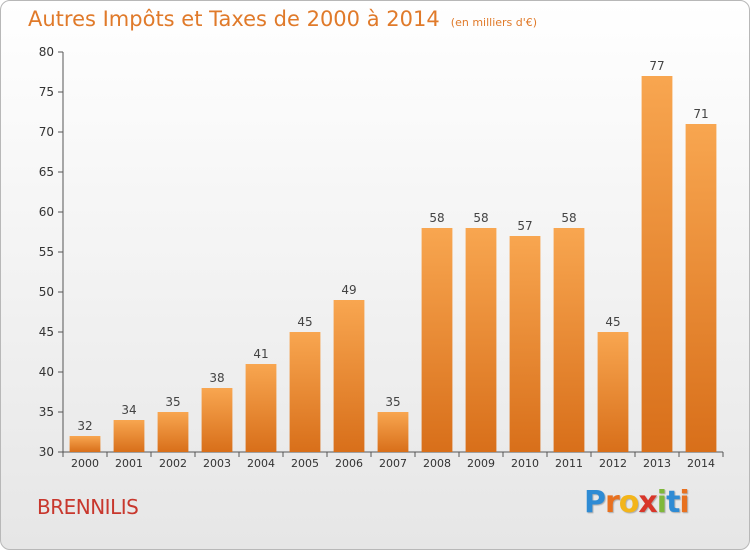  Describe the element at coordinates (701, 288) in the screenshot. I see `bar-2014` at that location.